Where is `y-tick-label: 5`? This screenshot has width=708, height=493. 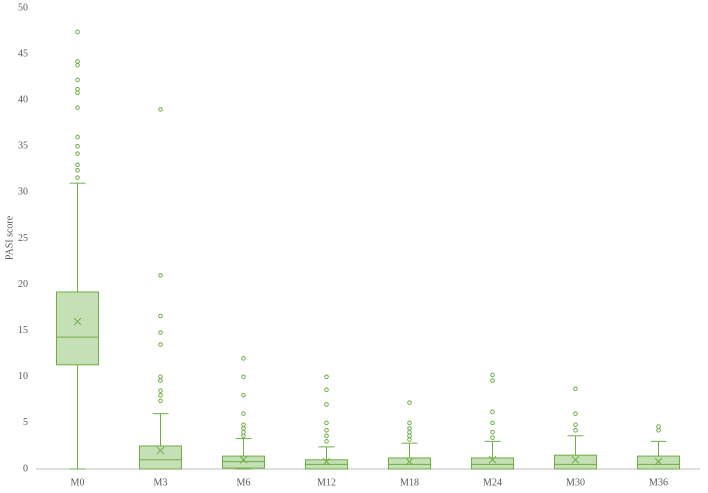 y-tick-label: 5 is located at coordinates (25, 422).